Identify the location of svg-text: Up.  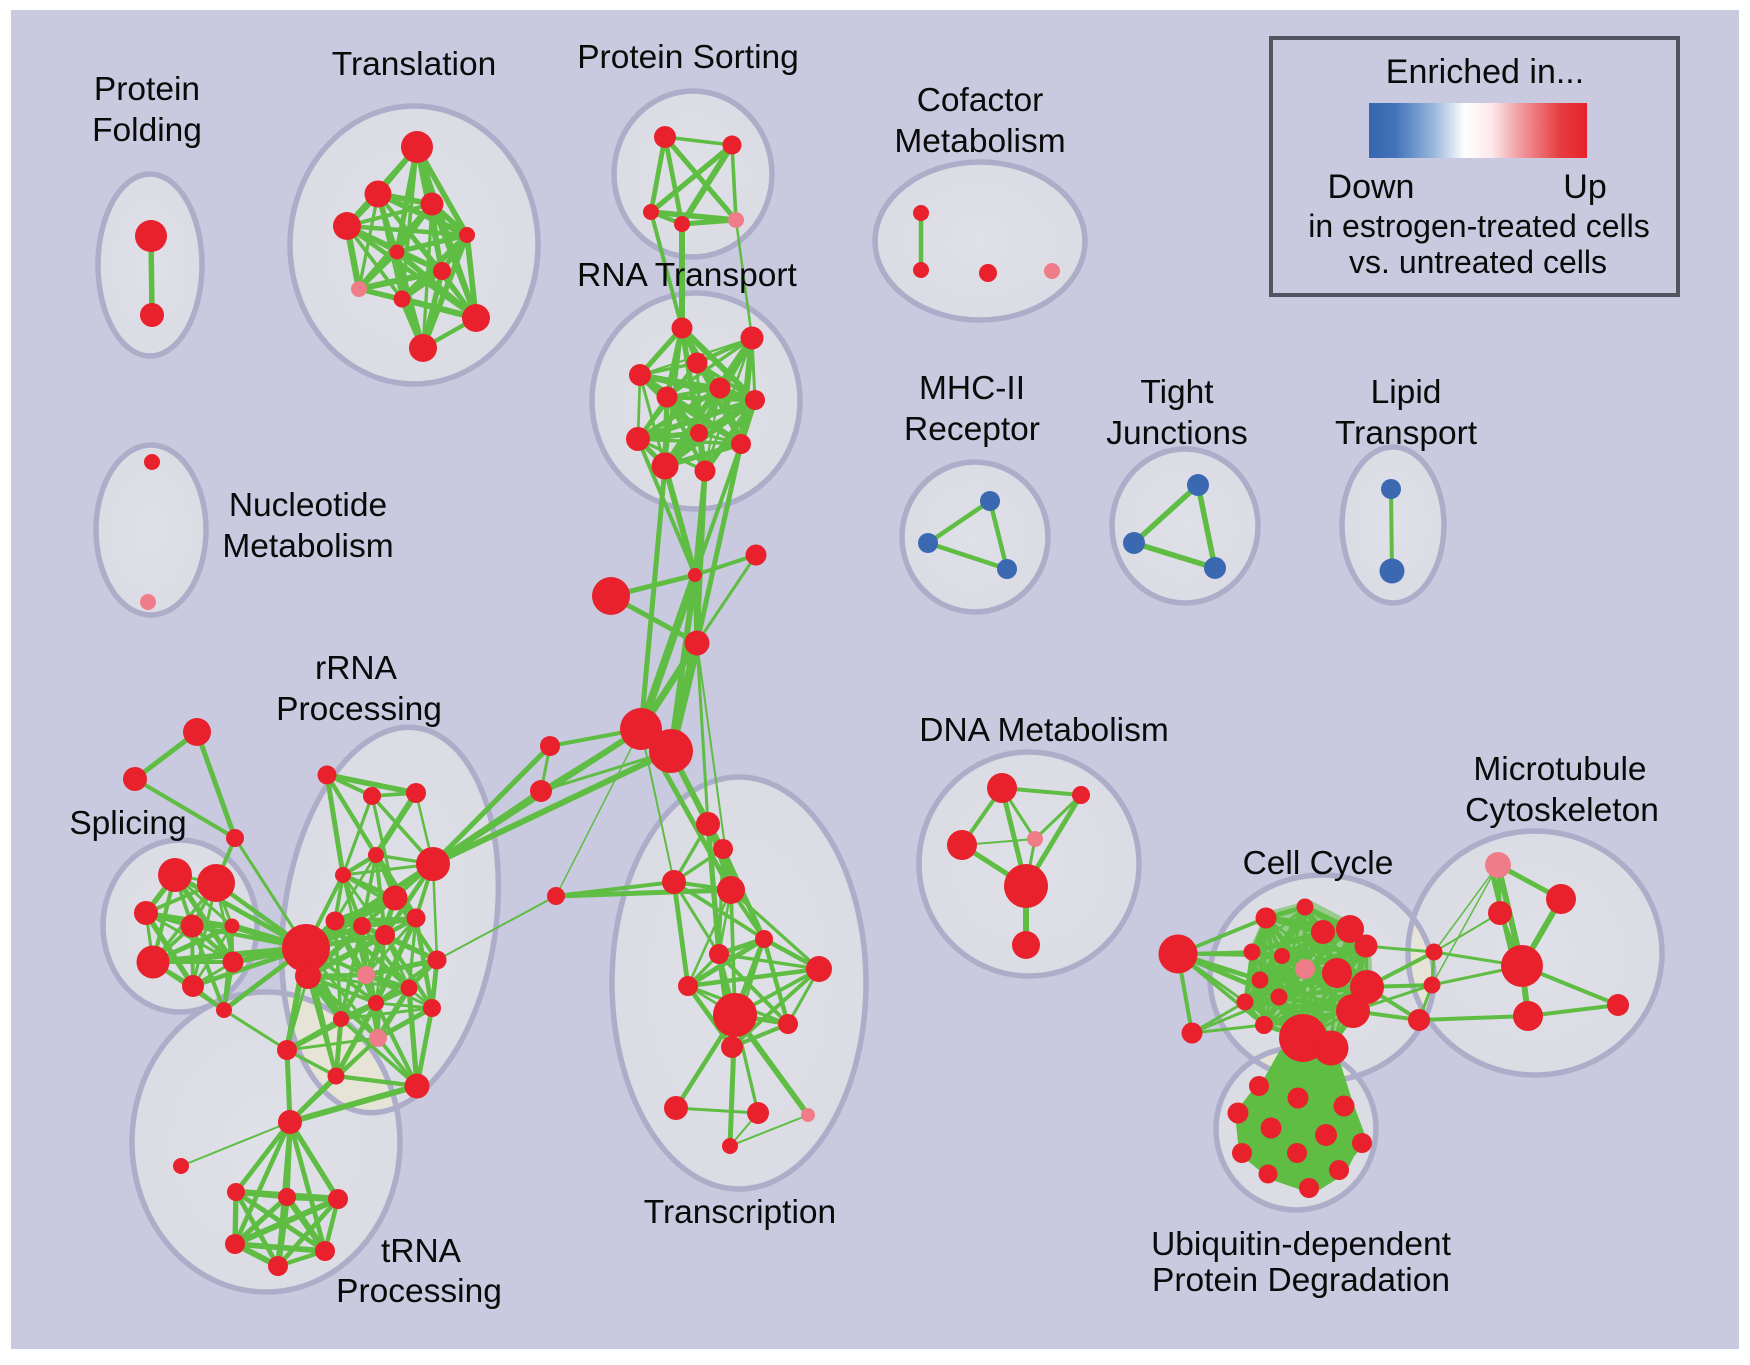
(1584, 187).